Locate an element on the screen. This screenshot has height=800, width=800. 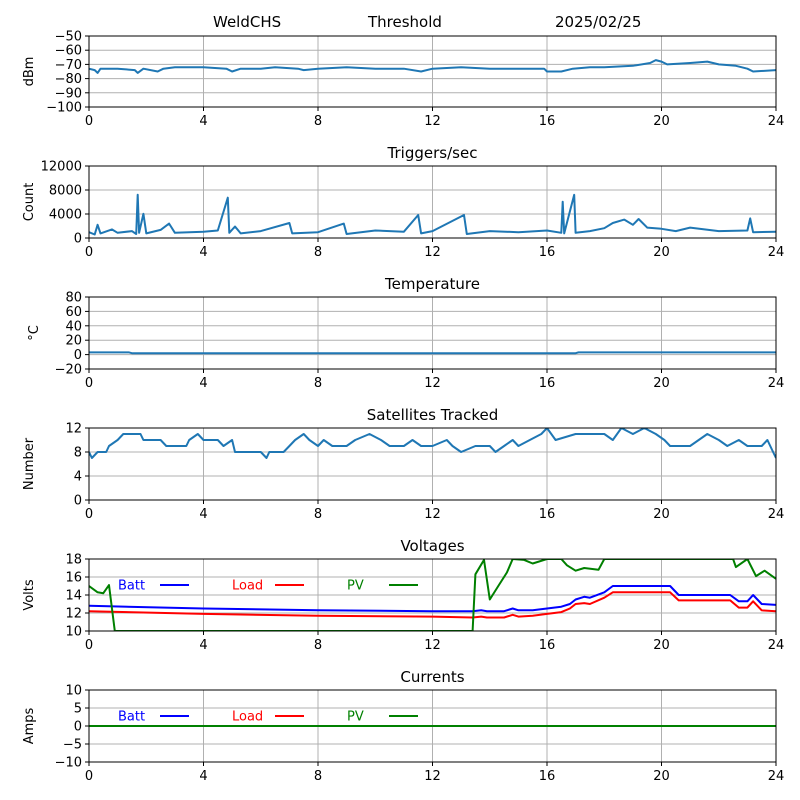
panel-title: Satellites Tracked is located at coordinates (432, 415).